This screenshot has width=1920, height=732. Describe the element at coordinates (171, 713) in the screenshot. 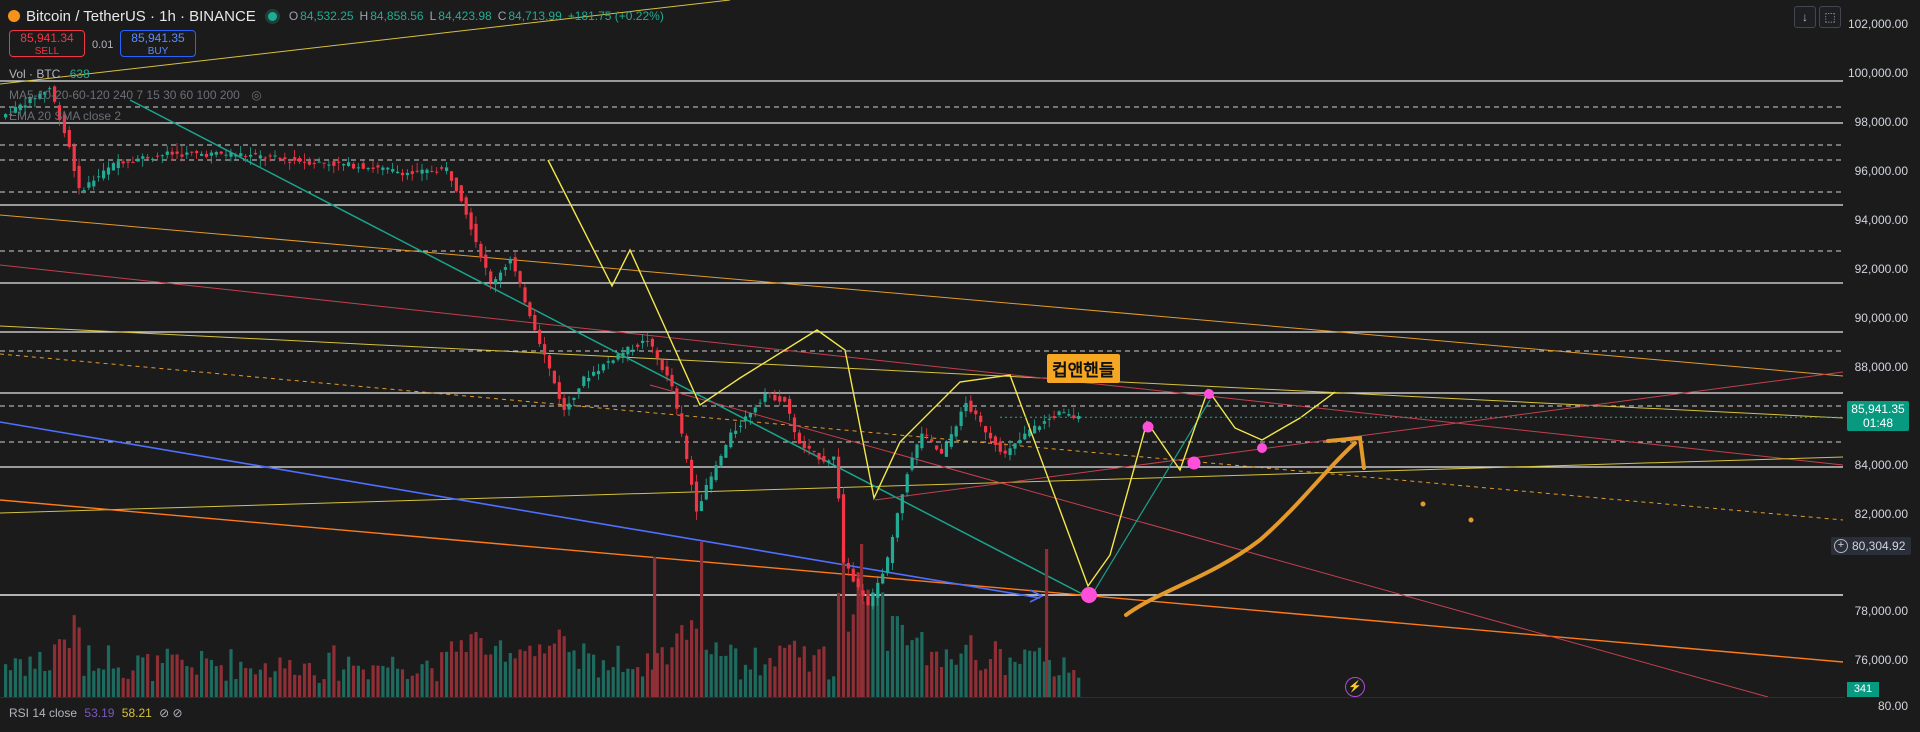

I see `rsi-hide-icons: ⊘ ⊘` at that location.